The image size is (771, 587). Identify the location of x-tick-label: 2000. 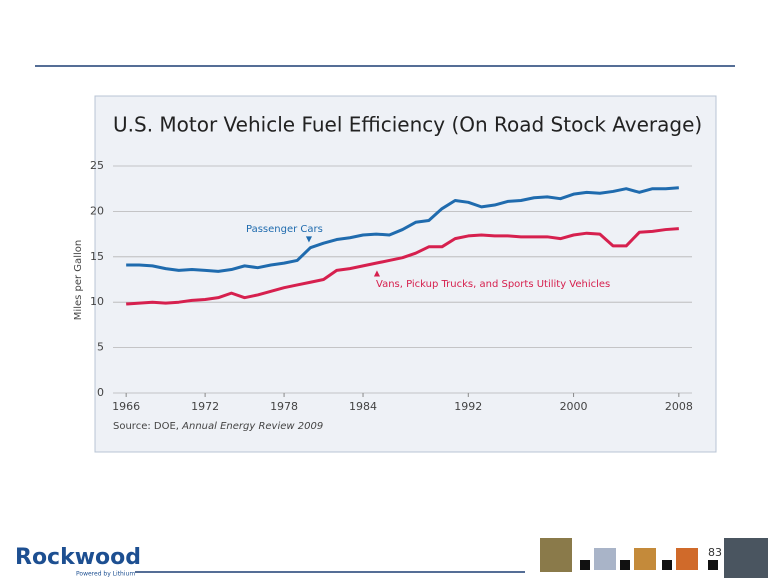
(574, 406).